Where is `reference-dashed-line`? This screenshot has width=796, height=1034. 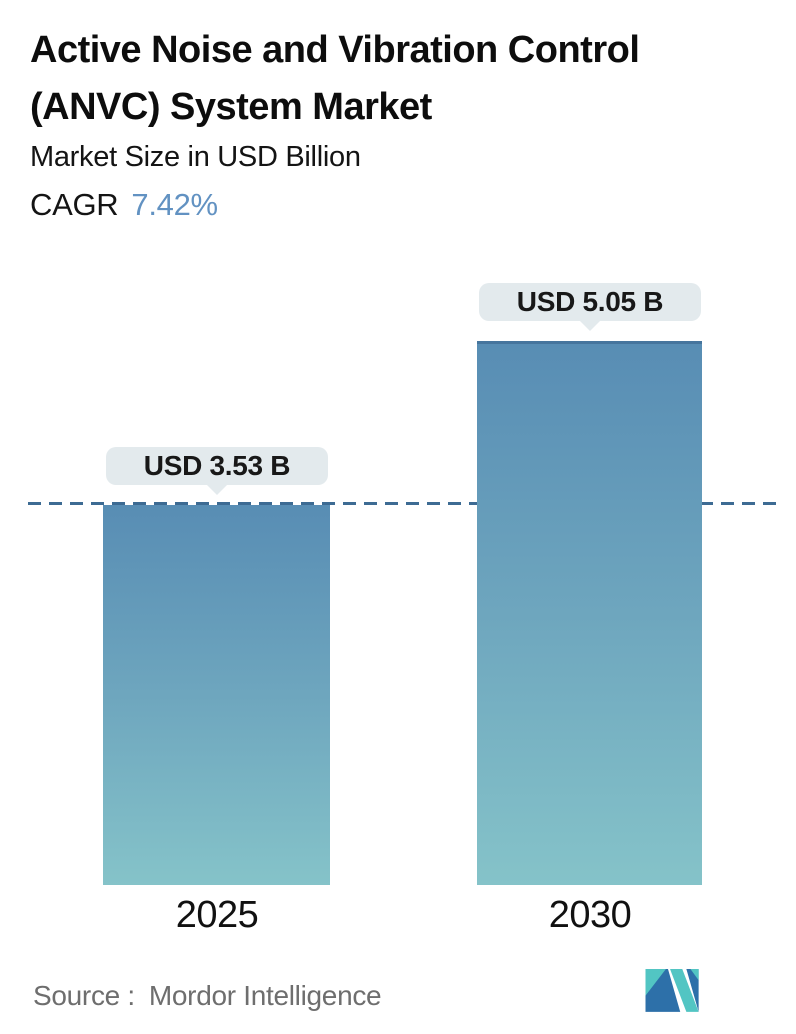
reference-dashed-line is located at coordinates (404, 503).